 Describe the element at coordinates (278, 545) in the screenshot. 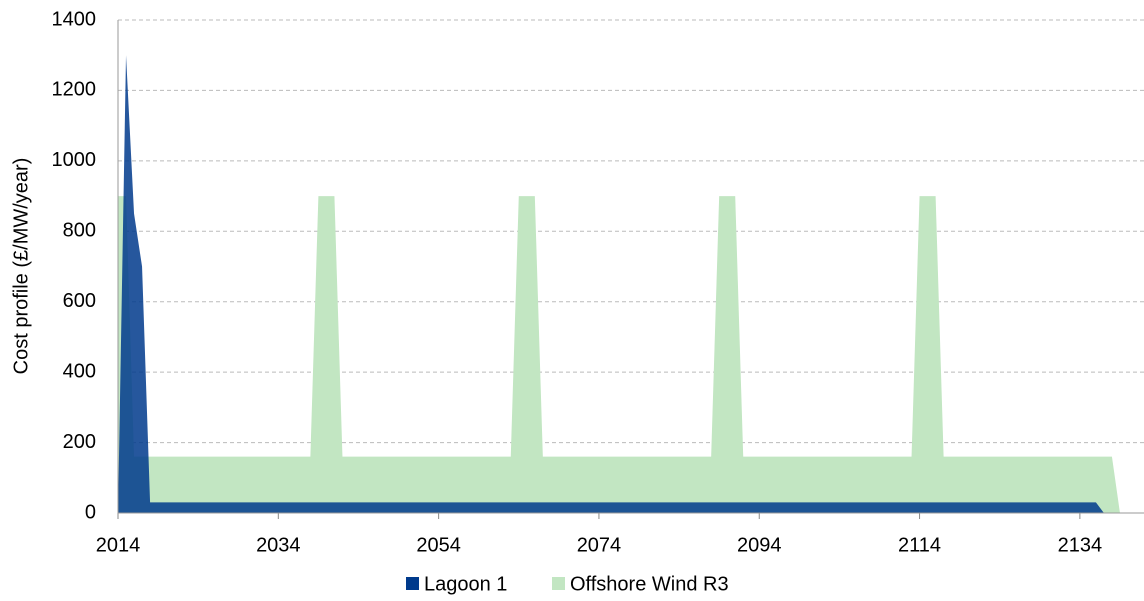

I see `x-tick-label: 2034` at that location.